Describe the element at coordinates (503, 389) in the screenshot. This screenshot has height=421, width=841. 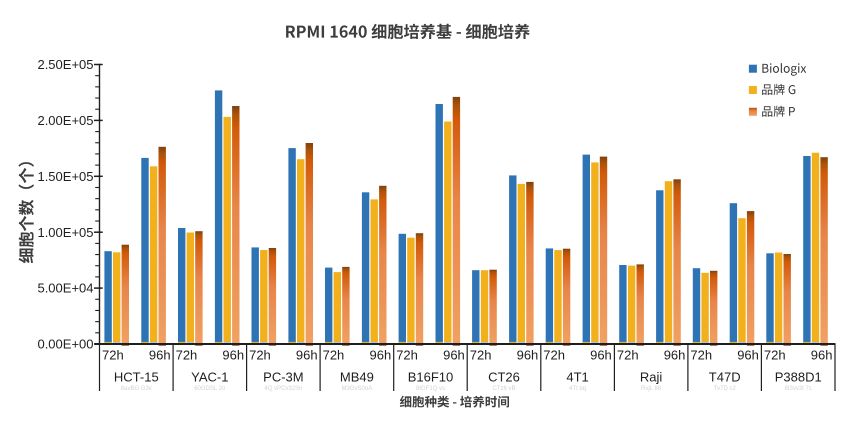
I see `svg-text: CTz6 vB` at that location.